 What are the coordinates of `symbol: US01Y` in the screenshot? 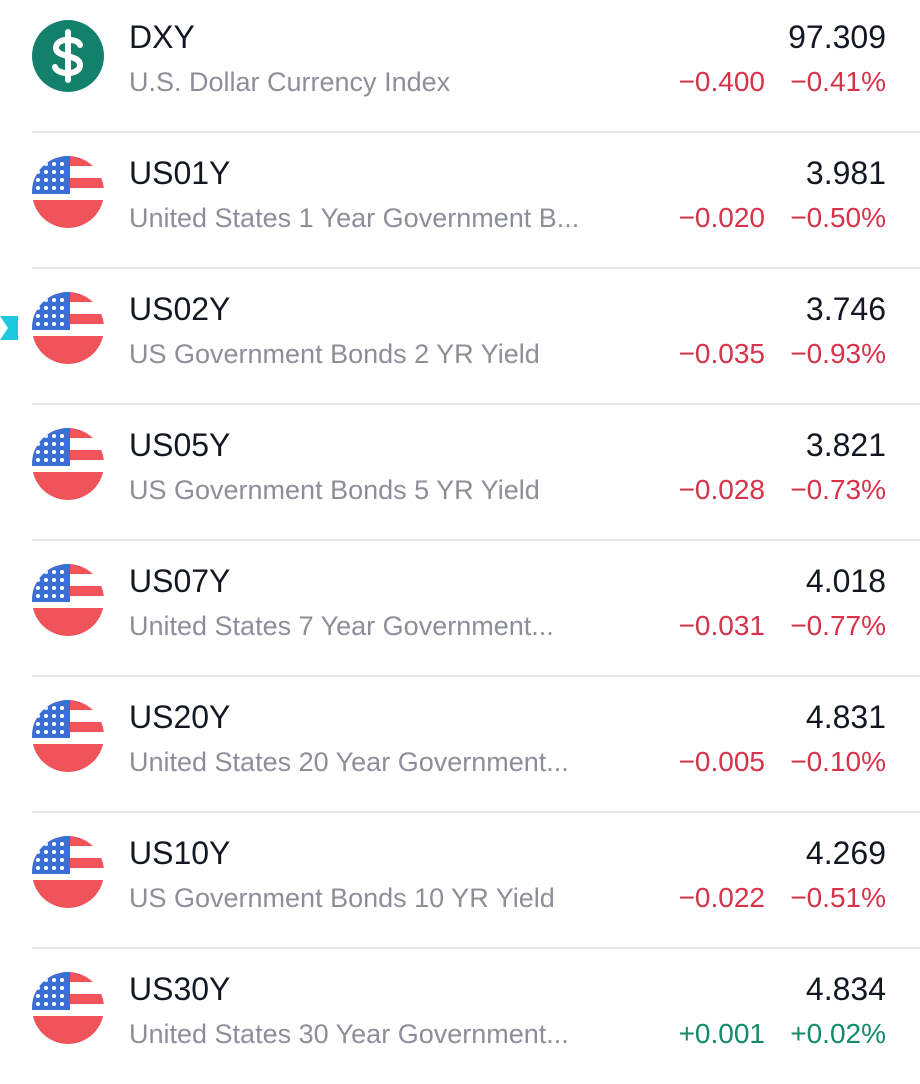 It's located at (179, 173).